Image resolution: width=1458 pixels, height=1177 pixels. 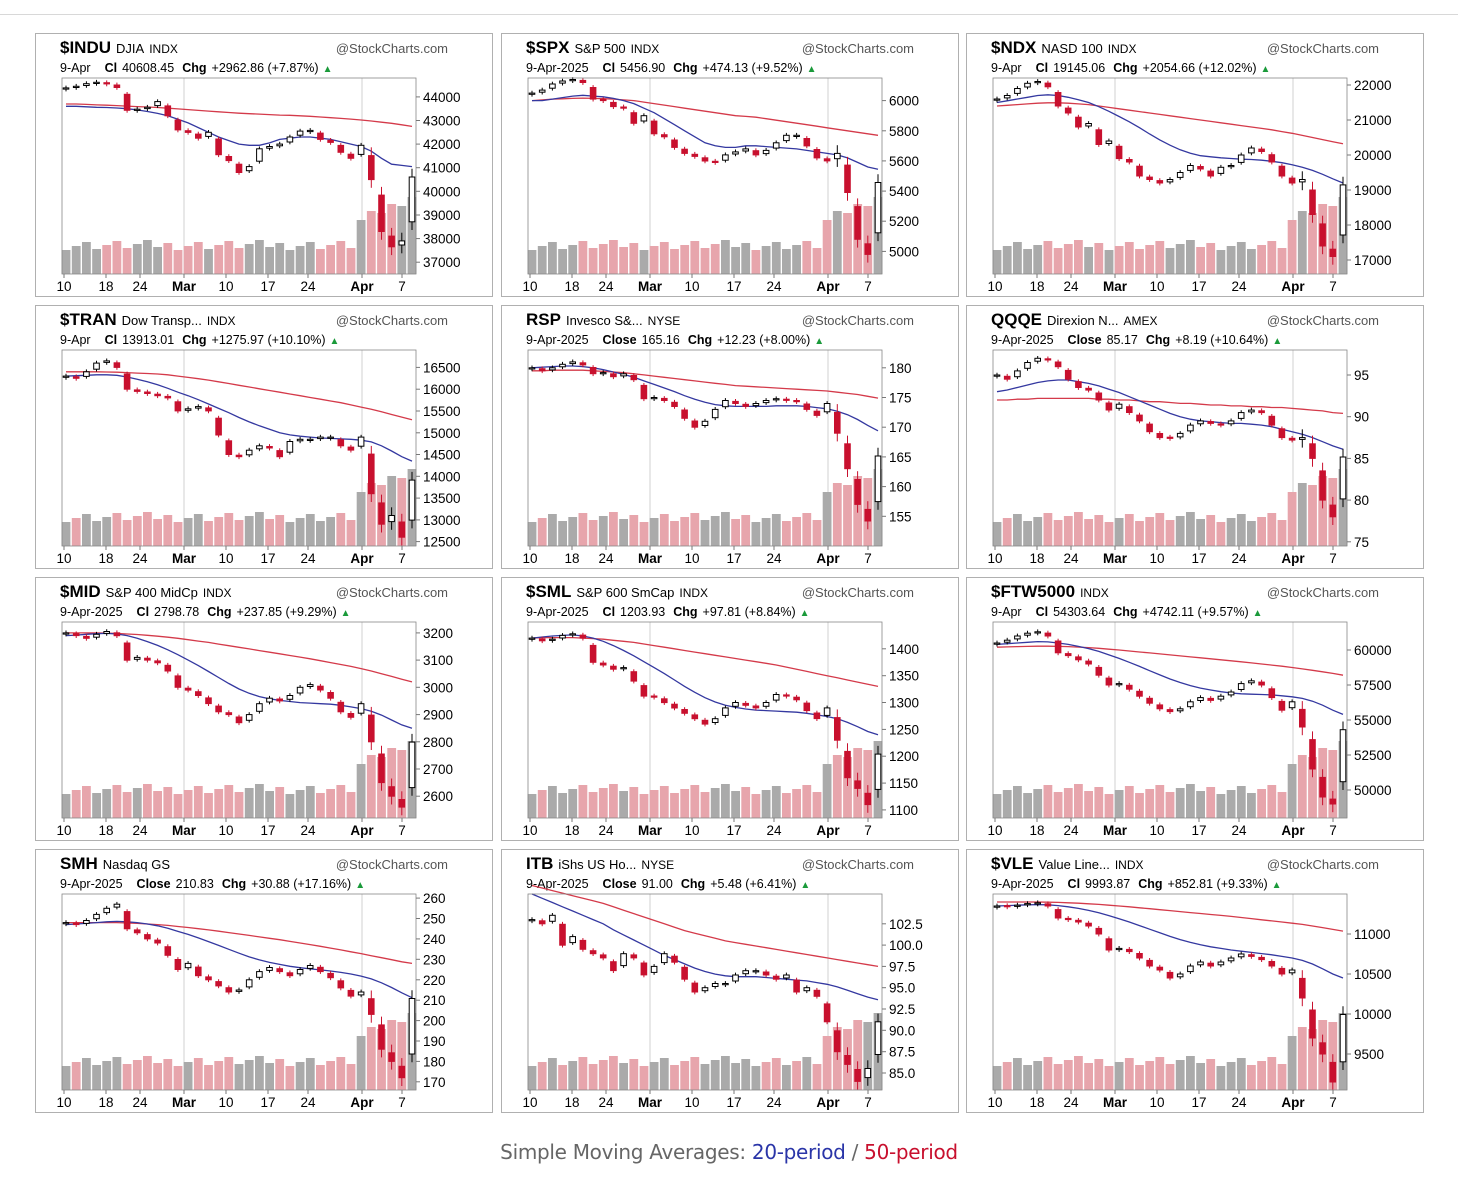 What do you see at coordinates (362, 1102) in the screenshot?
I see `x-tick-label: Apr` at bounding box center [362, 1102].